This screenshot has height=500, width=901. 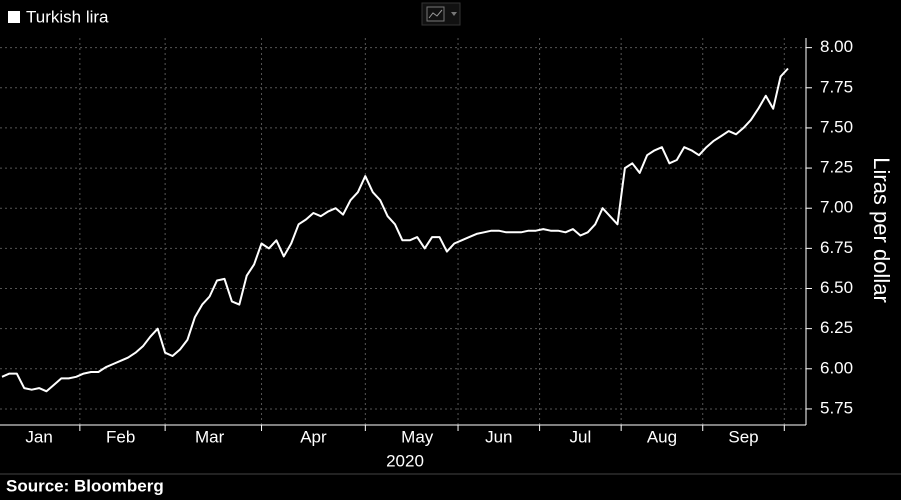 I want to click on y-axis-label: Liras per dollar, so click(x=881, y=230).